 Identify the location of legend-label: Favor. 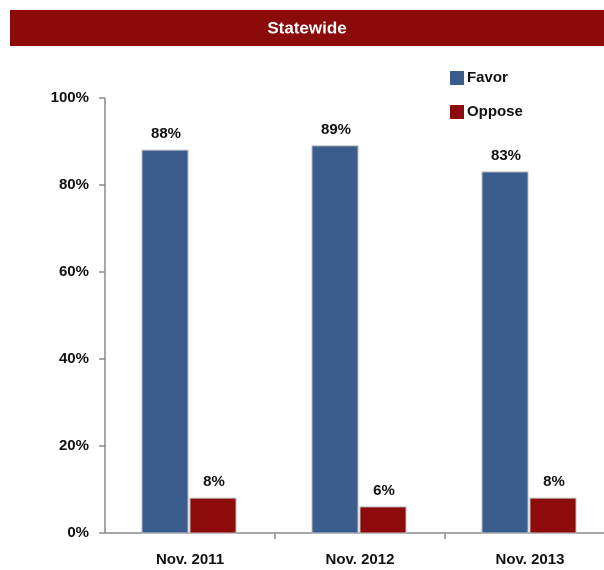
(487, 77).